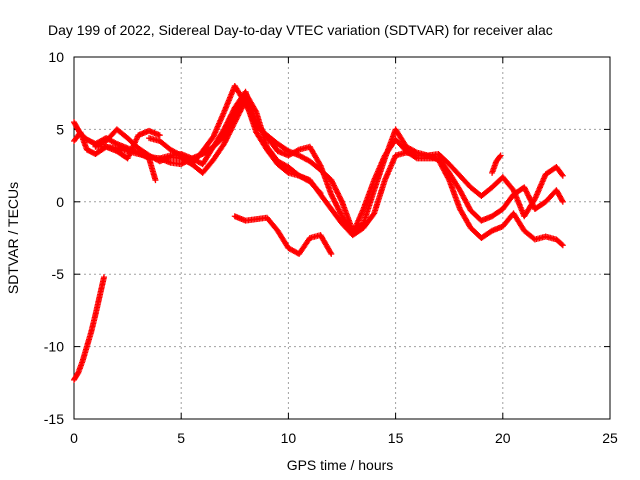  Describe the element at coordinates (74, 438) in the screenshot. I see `x-tick-label: 0` at that location.